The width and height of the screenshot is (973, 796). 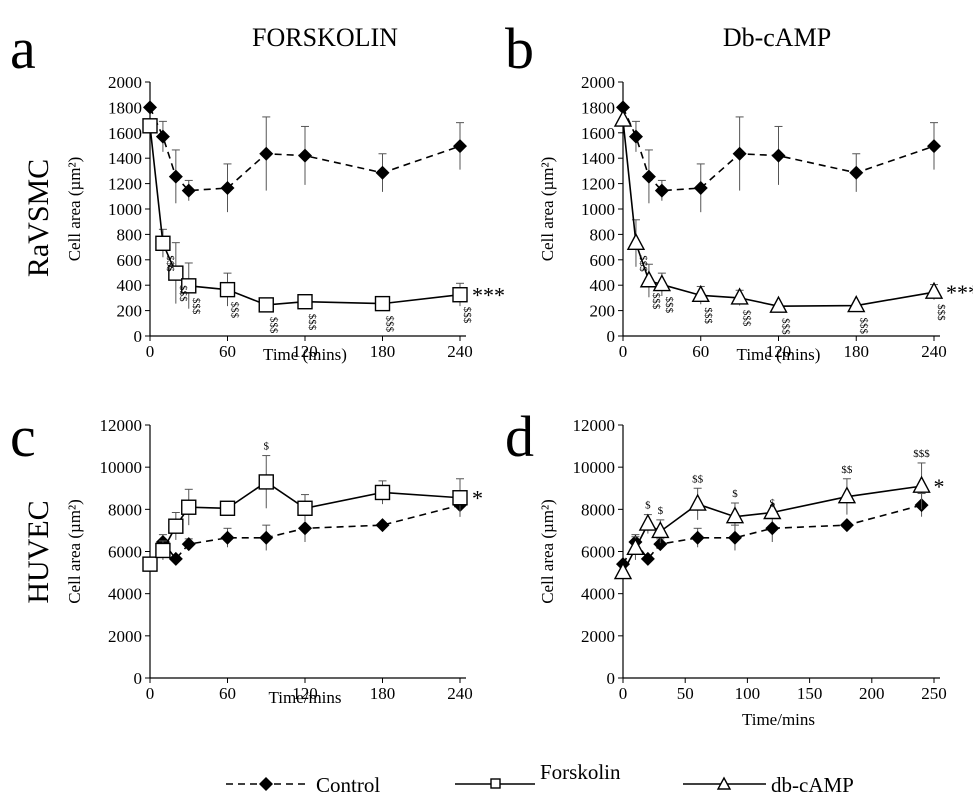 What do you see at coordinates (303, 784) in the screenshot?
I see `legend-item-control: Control` at bounding box center [303, 784].